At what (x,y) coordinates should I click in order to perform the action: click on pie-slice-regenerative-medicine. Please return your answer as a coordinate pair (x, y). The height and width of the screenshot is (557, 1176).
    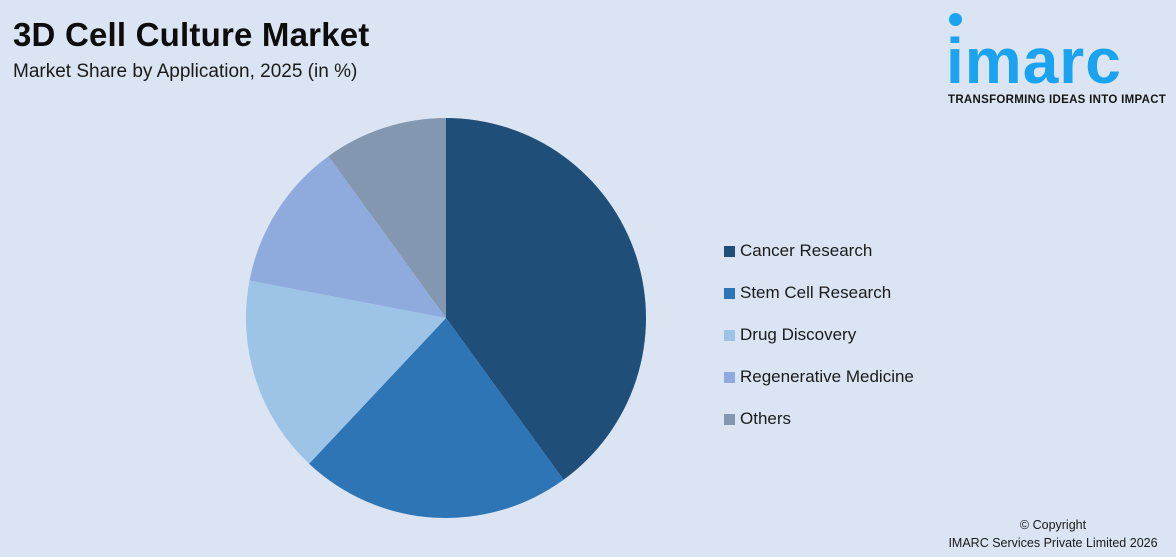
    Looking at the image, I should click on (347, 237).